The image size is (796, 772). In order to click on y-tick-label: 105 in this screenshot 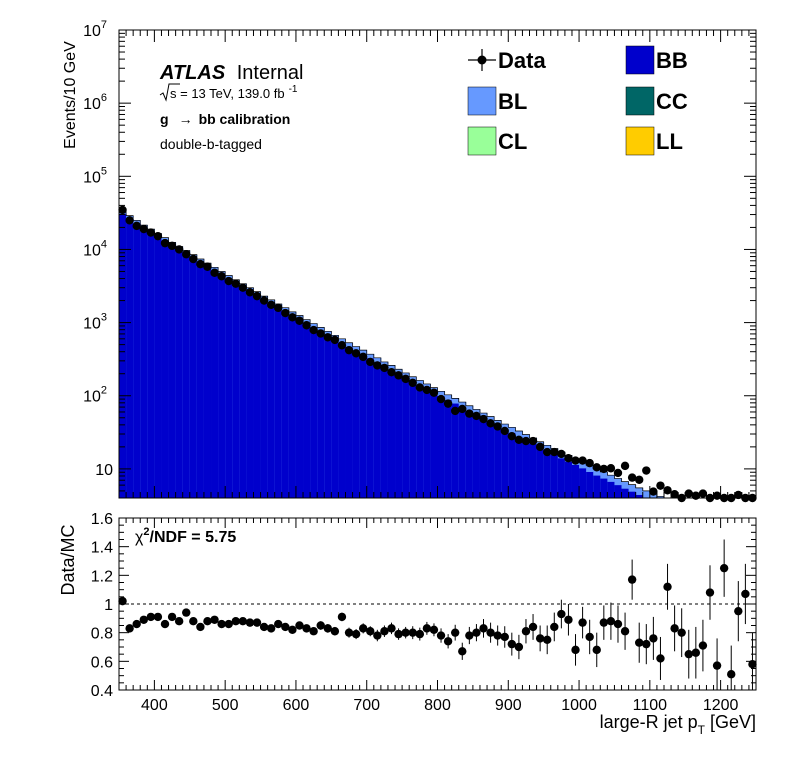, I will do `click(95, 175)`.